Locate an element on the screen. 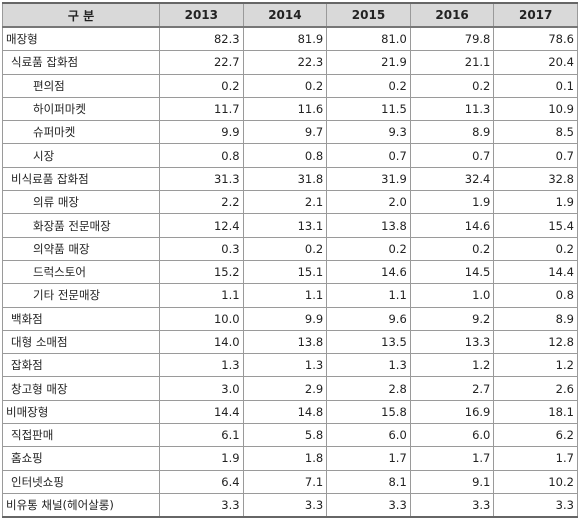 Image resolution: width=580 pixels, height=527 pixels. cell-value: 20.4 is located at coordinates (535, 62).